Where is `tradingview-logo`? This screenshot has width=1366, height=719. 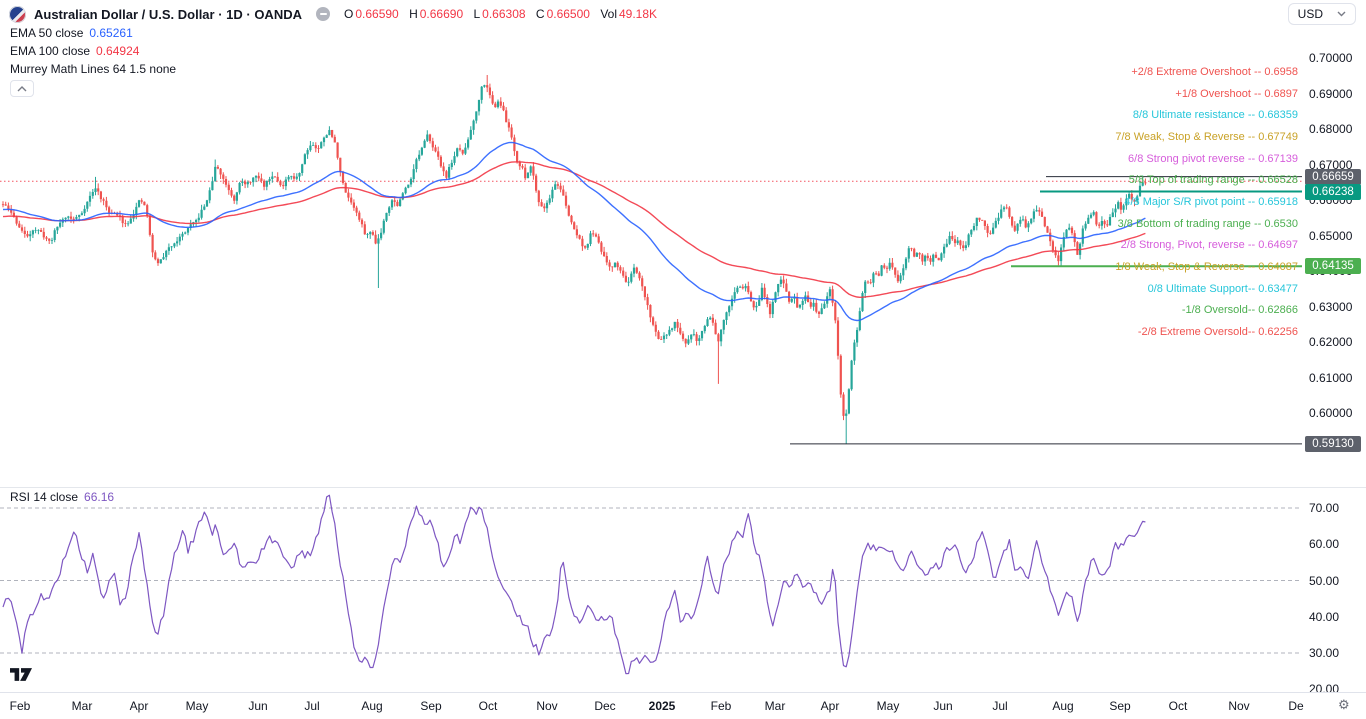
tradingview-logo is located at coordinates (21, 677).